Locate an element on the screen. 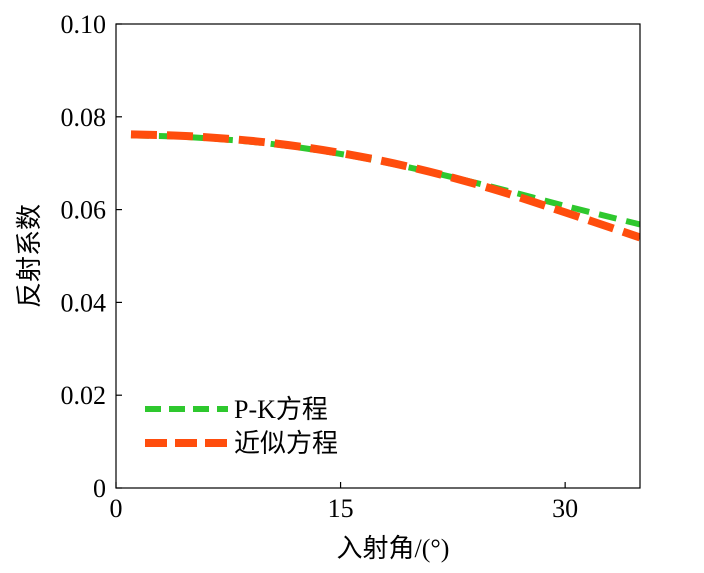 This screenshot has width=704, height=573. y-tick-label: 0.02 is located at coordinates (84, 395).